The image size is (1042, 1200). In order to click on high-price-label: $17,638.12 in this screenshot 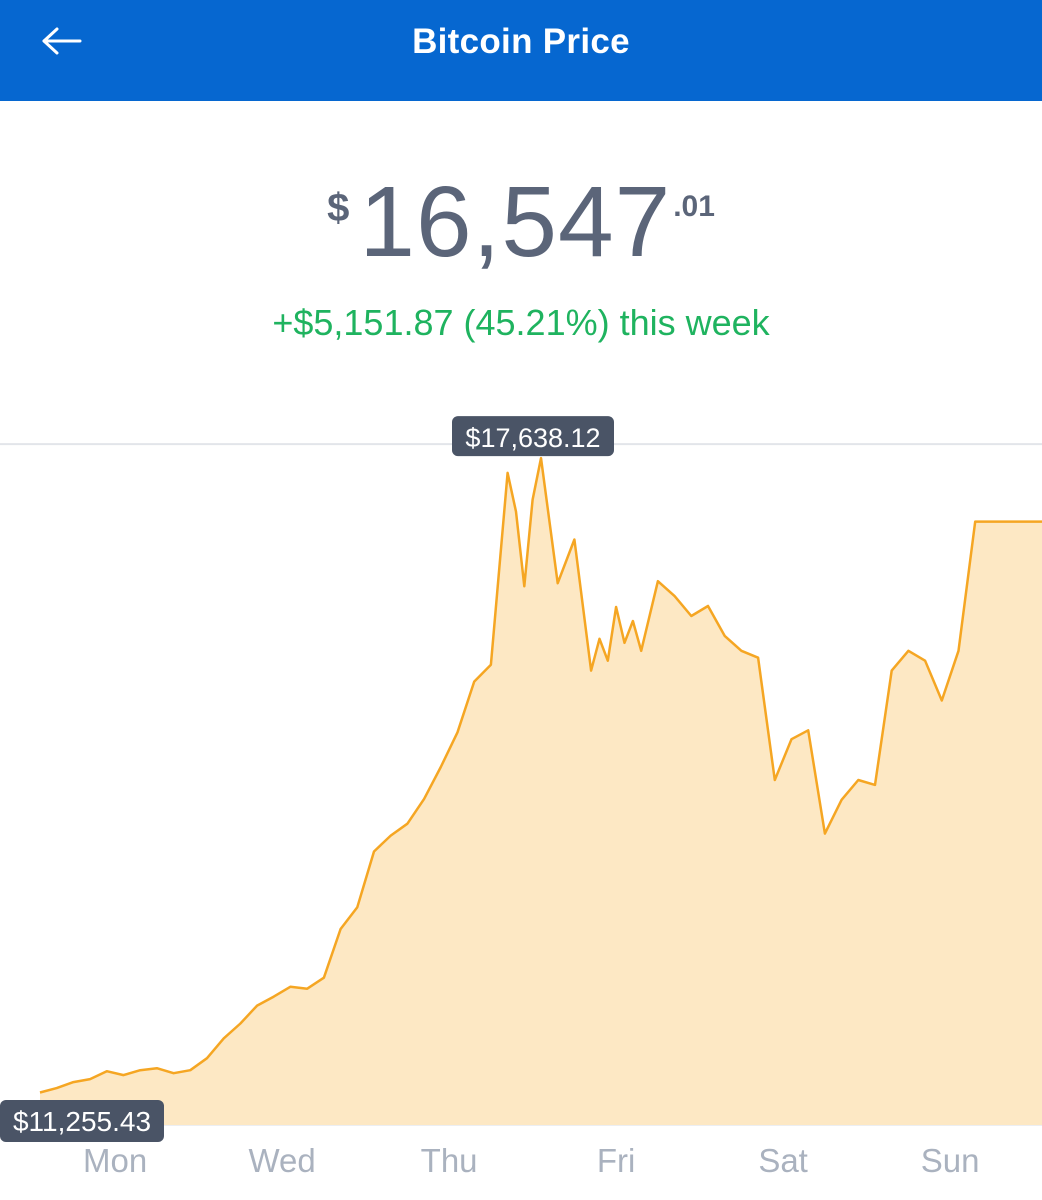, I will do `click(532, 438)`.